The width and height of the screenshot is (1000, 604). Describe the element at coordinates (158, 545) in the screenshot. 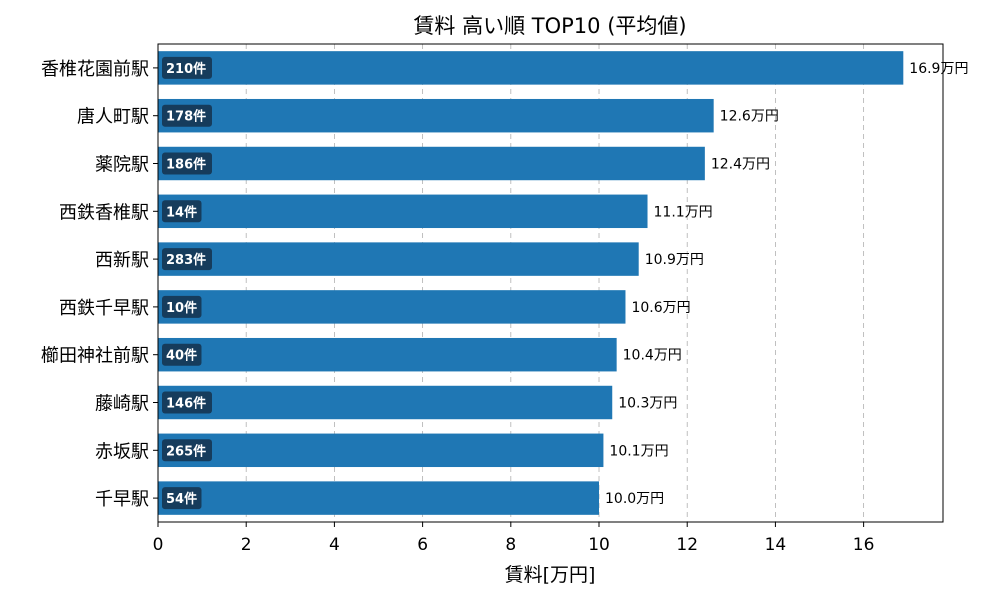

I see `x-tick-label: 0` at that location.